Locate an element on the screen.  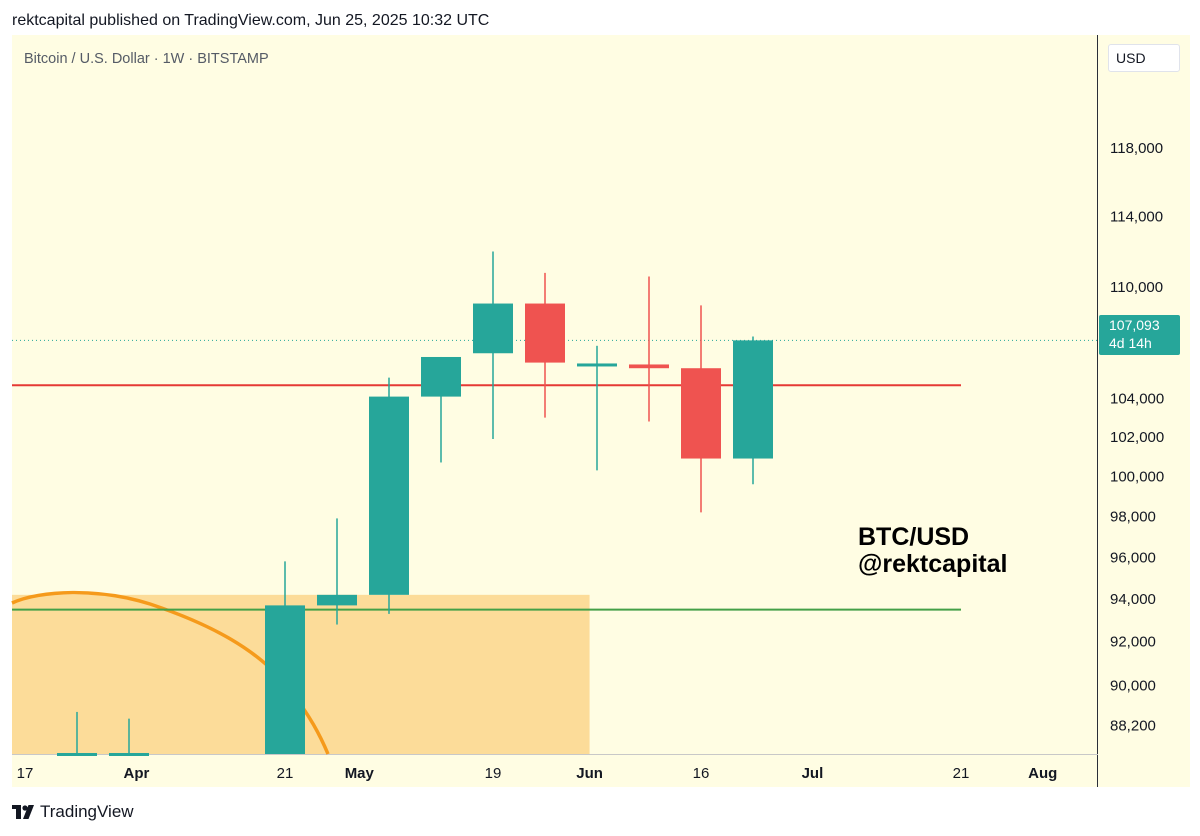
bar-countdown: 4d 14h is located at coordinates (1130, 343).